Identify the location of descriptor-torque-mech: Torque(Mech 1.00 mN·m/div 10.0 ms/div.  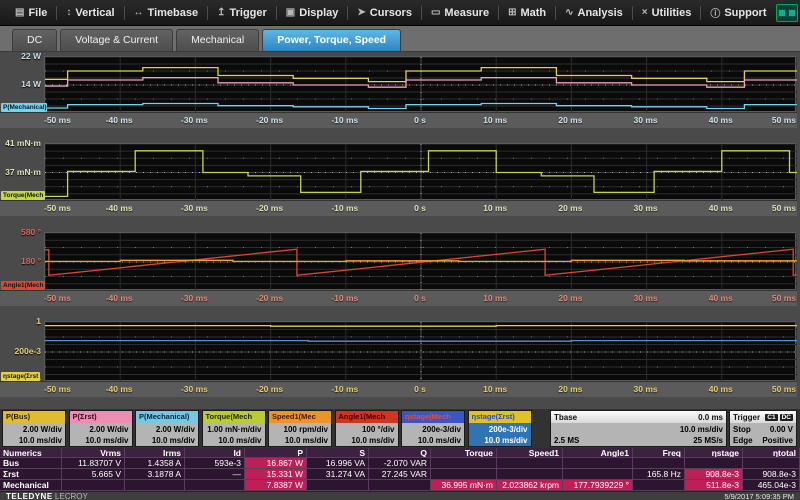
(233, 428).